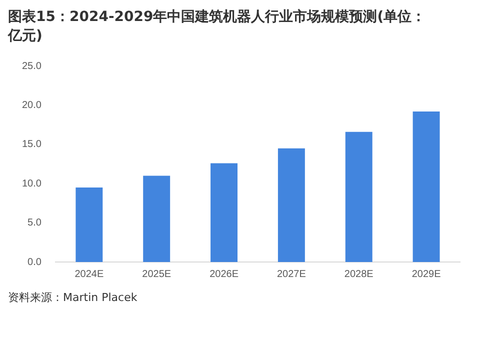 The height and width of the screenshot is (345, 478). What do you see at coordinates (291, 274) in the screenshot?
I see `x-tick-label: 2027E` at bounding box center [291, 274].